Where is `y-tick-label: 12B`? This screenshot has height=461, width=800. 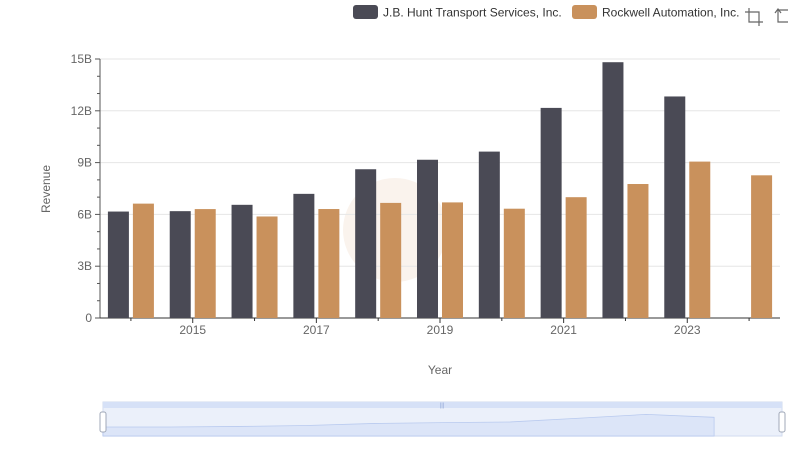
y-tick-label: 12B is located at coordinates (81, 111).